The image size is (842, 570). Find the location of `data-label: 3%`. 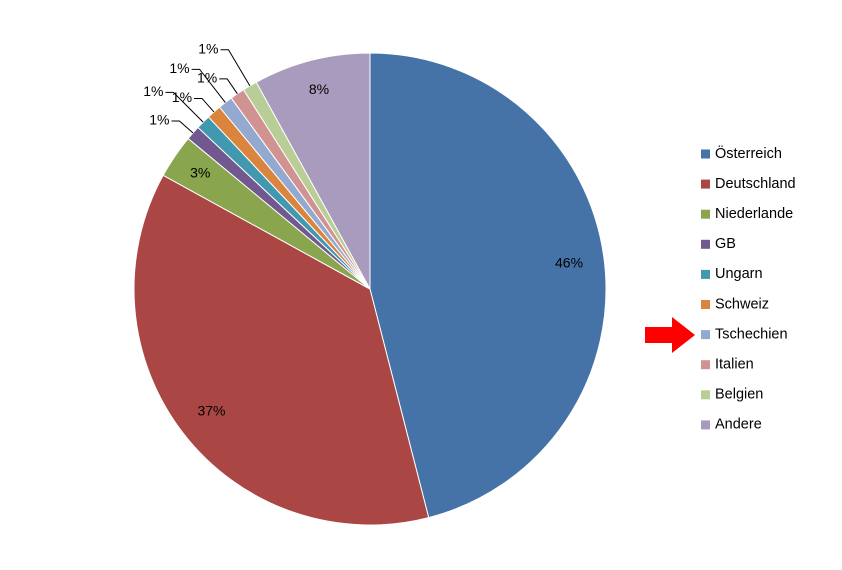

data-label: 3% is located at coordinates (200, 172).